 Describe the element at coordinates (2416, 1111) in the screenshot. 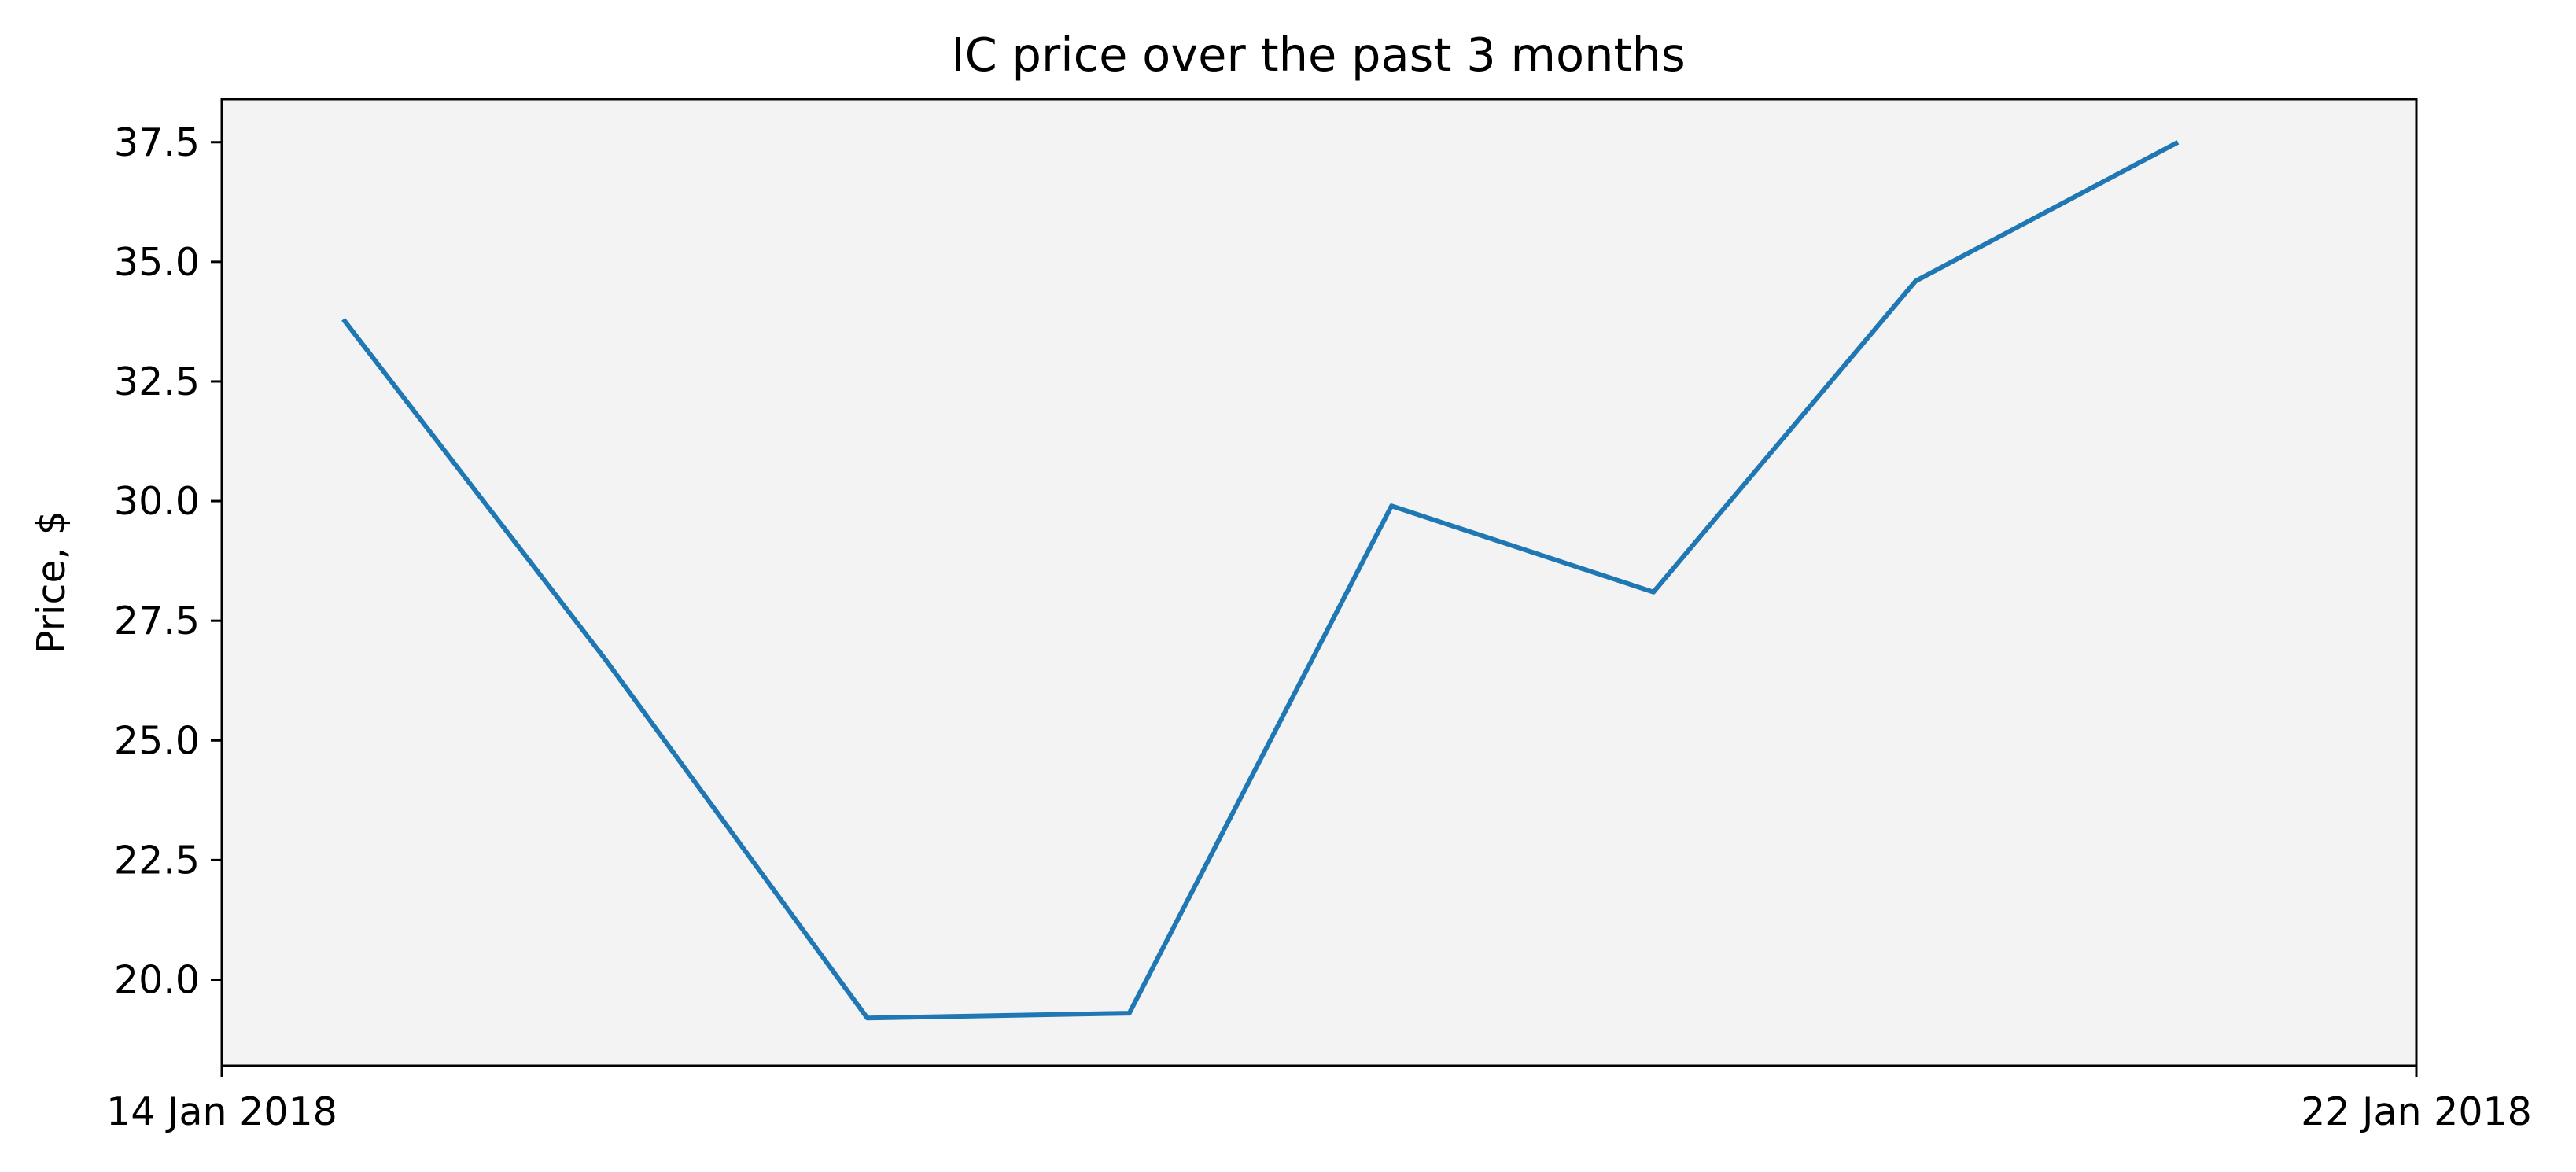

I see `x-tick-label: 22 Jan 2018` at that location.